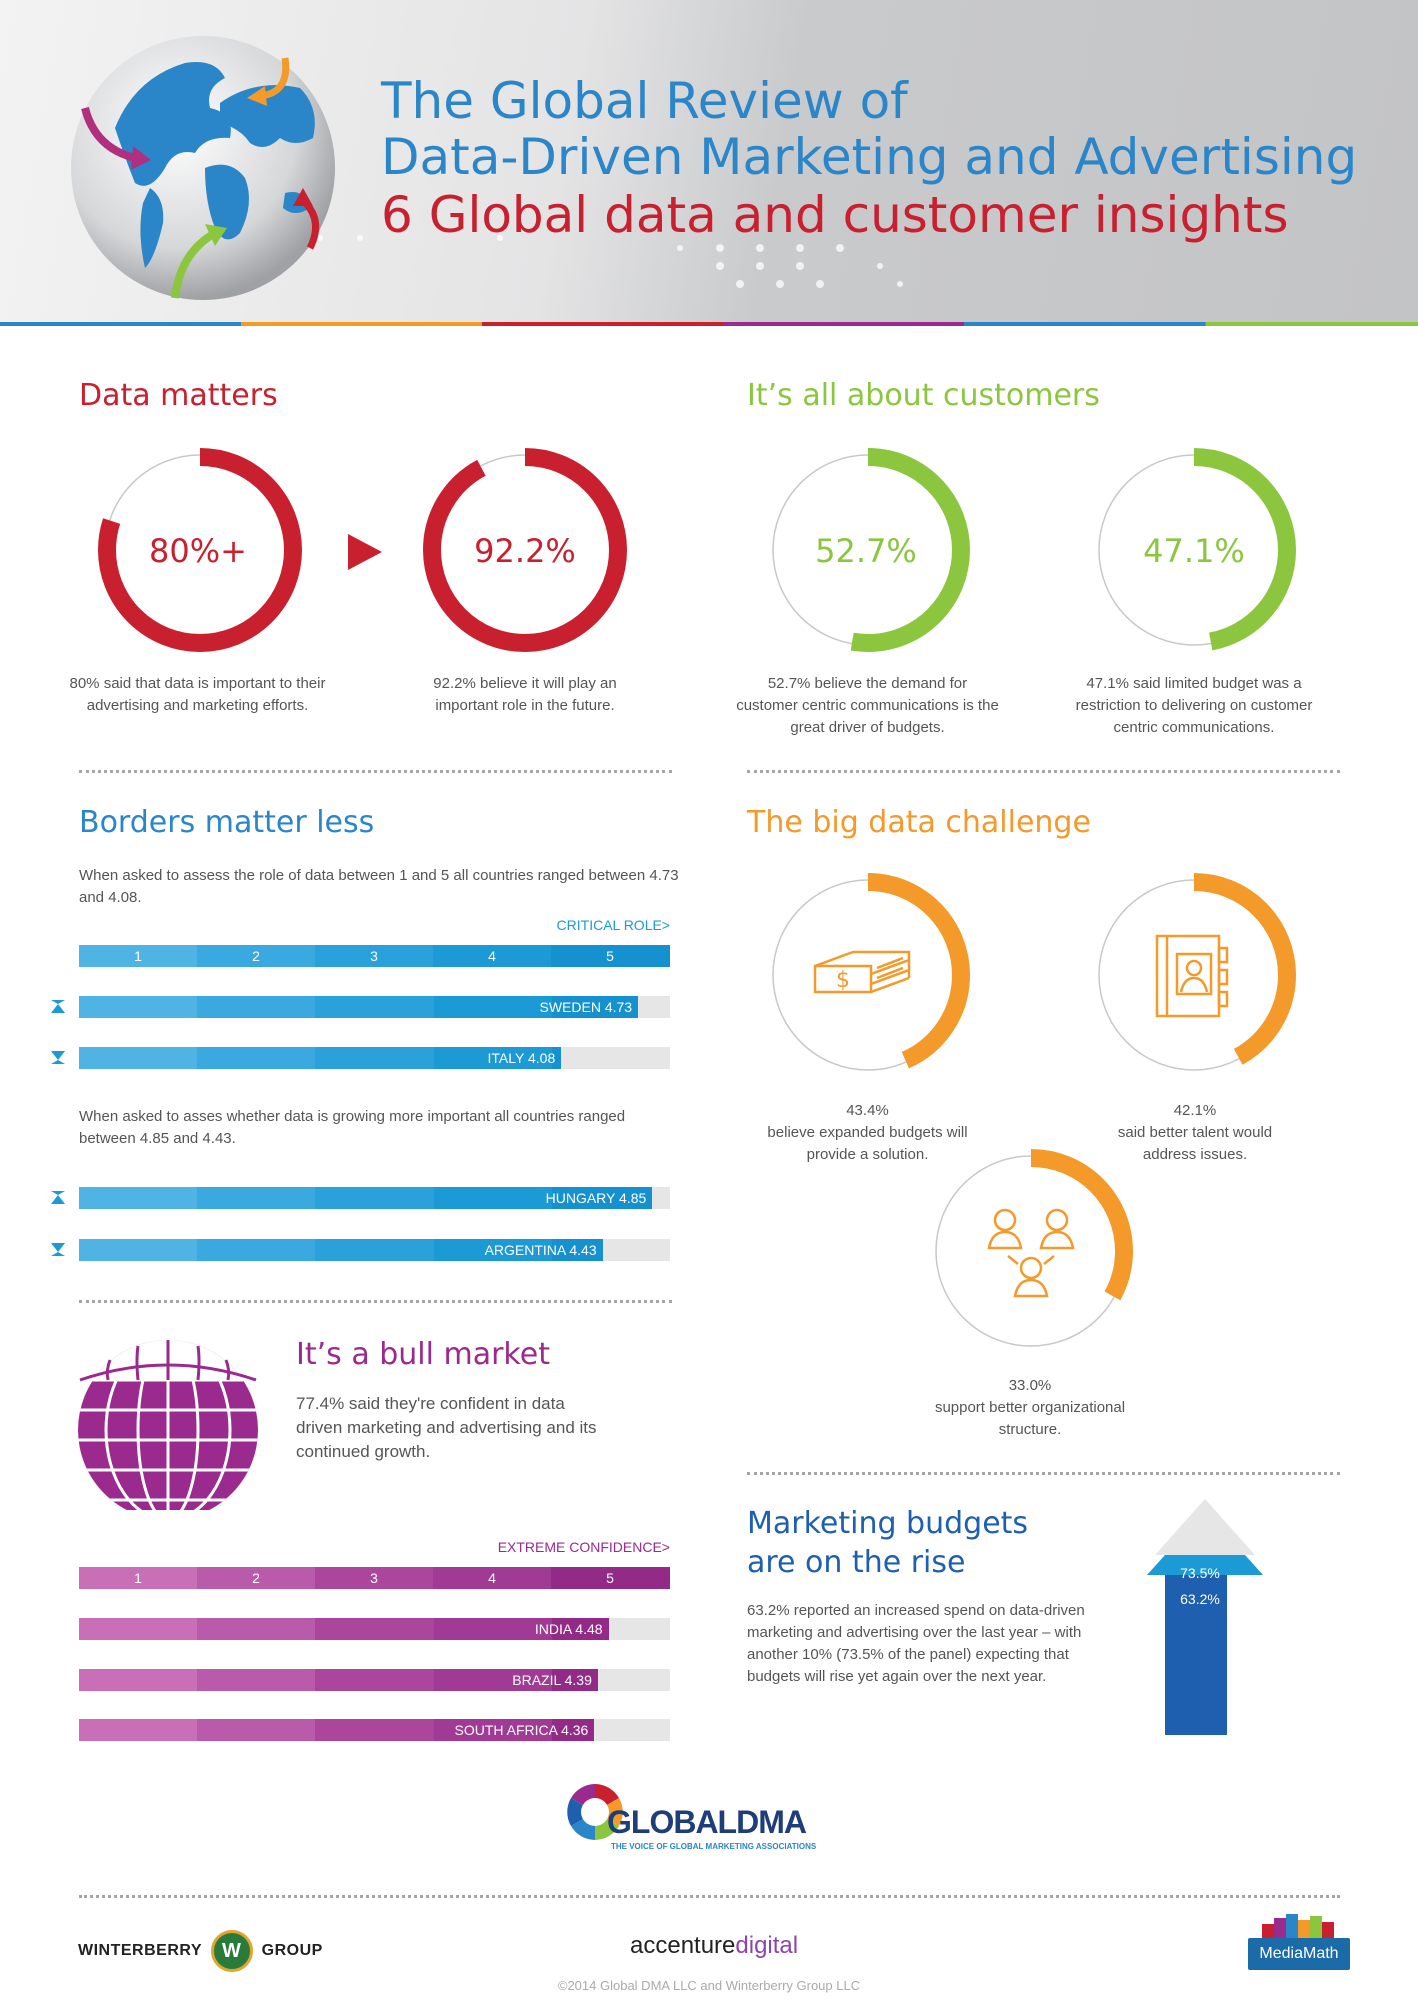 The height and width of the screenshot is (2000, 1418). What do you see at coordinates (856, 1562) in the screenshot?
I see `budgets-title-line-2: are on the rise` at bounding box center [856, 1562].